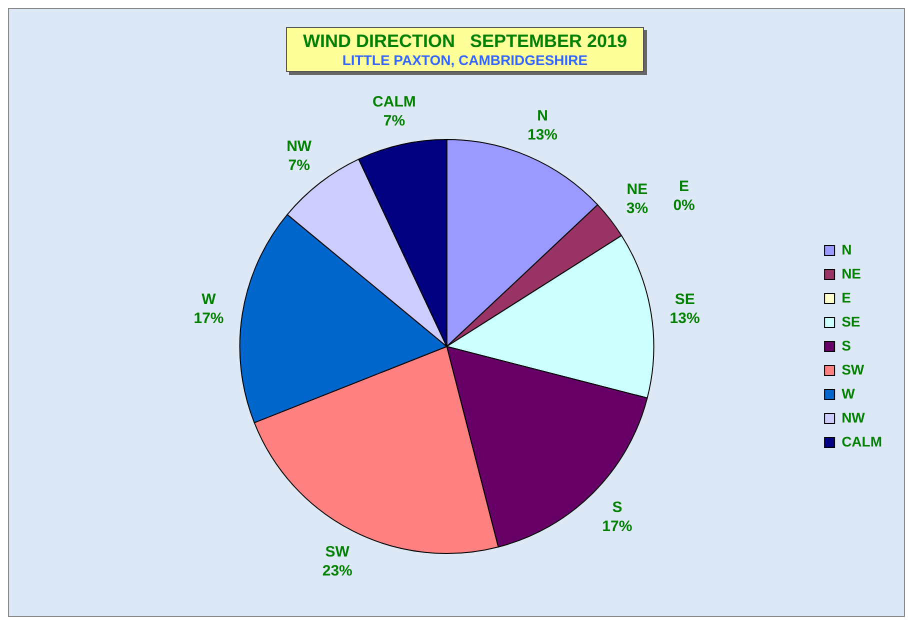  What do you see at coordinates (847, 249) in the screenshot?
I see `legend-label: N` at bounding box center [847, 249].